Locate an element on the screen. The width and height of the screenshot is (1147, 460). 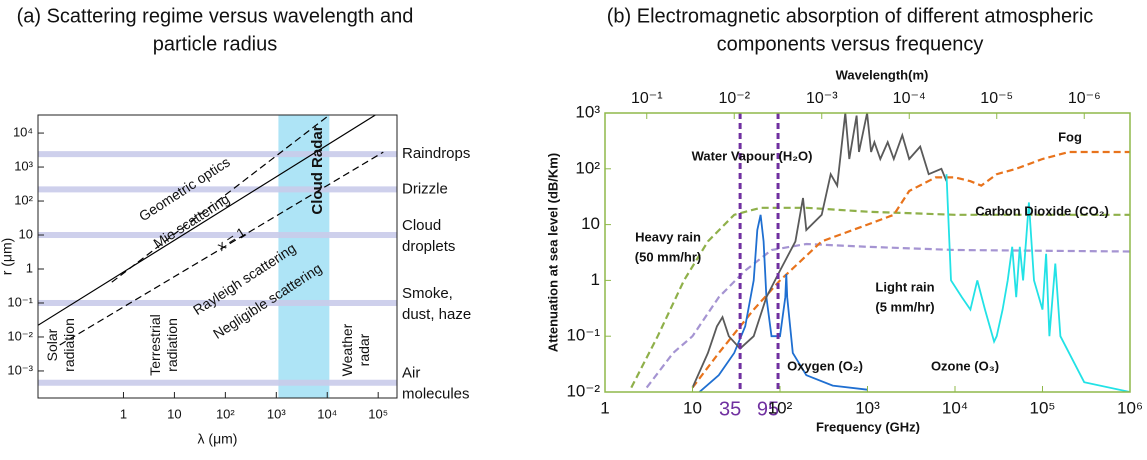
band-label: Cloud is located at coordinates (421, 225).